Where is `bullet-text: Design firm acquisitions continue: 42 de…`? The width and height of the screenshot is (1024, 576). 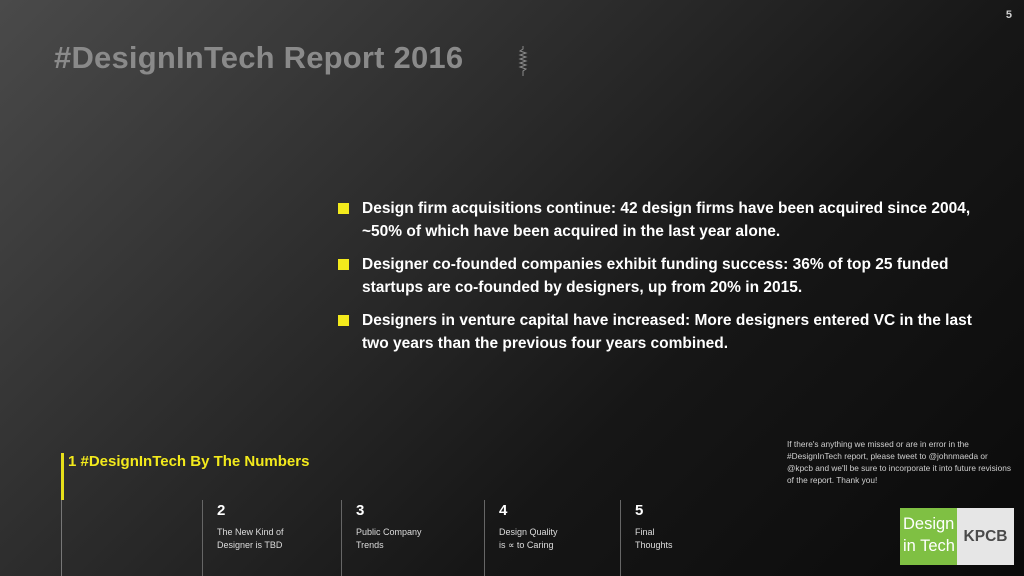
bullet-text: Design firm acquisitions continue: 42 de… is located at coordinates (666, 220).